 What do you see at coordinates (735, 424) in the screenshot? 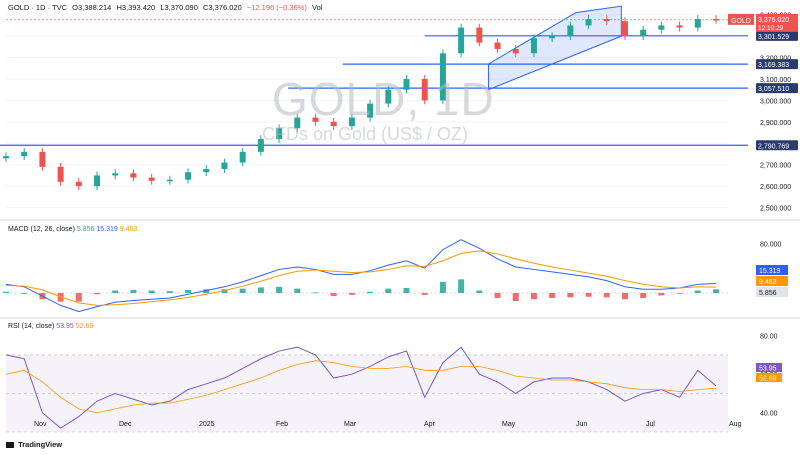
I see `x-tick-label: Aug` at bounding box center [735, 424].